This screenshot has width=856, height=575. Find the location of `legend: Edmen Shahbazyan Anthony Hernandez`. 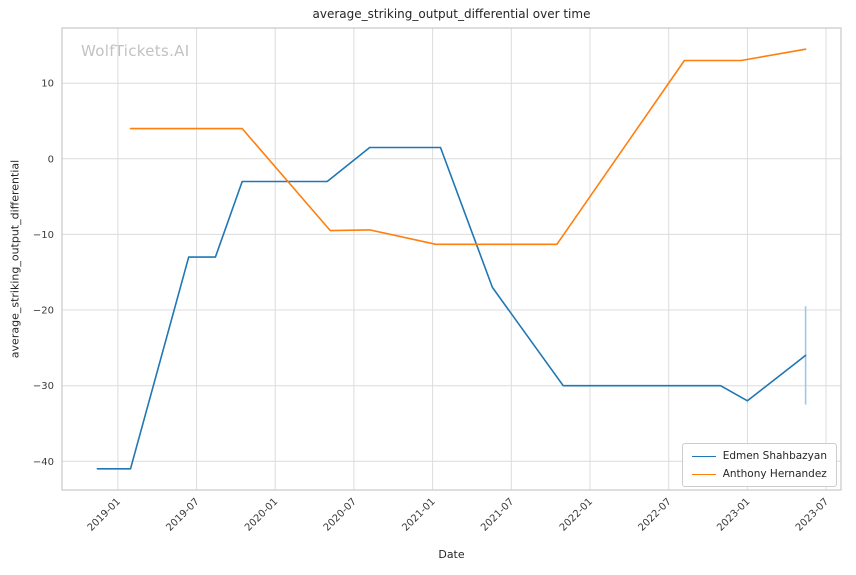

legend: Edmen Shahbazyan Anthony Hernandez is located at coordinates (759, 465).